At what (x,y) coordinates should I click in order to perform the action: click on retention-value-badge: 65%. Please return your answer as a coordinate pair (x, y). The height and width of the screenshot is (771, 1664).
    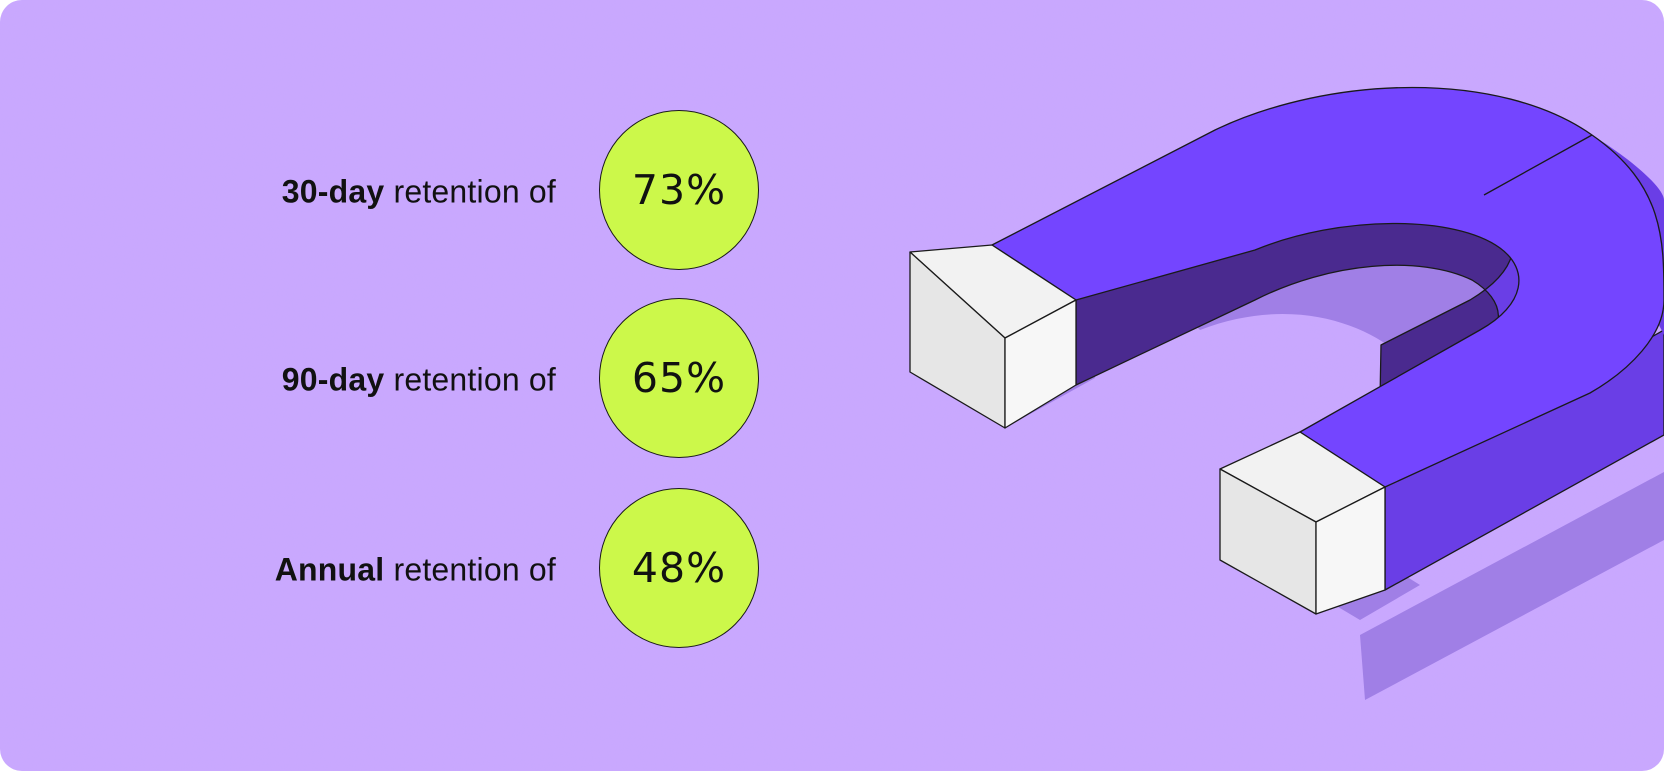
    Looking at the image, I should click on (679, 378).